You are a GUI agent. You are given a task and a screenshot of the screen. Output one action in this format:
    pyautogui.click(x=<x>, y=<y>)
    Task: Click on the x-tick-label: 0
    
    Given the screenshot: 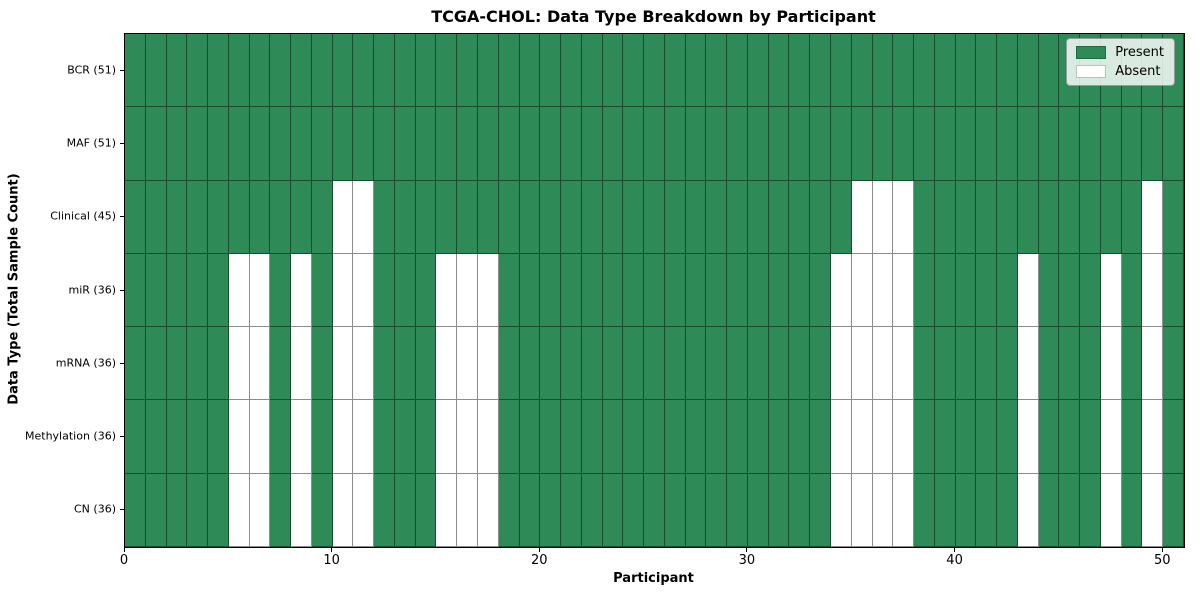 What is the action you would take?
    pyautogui.click(x=124, y=560)
    